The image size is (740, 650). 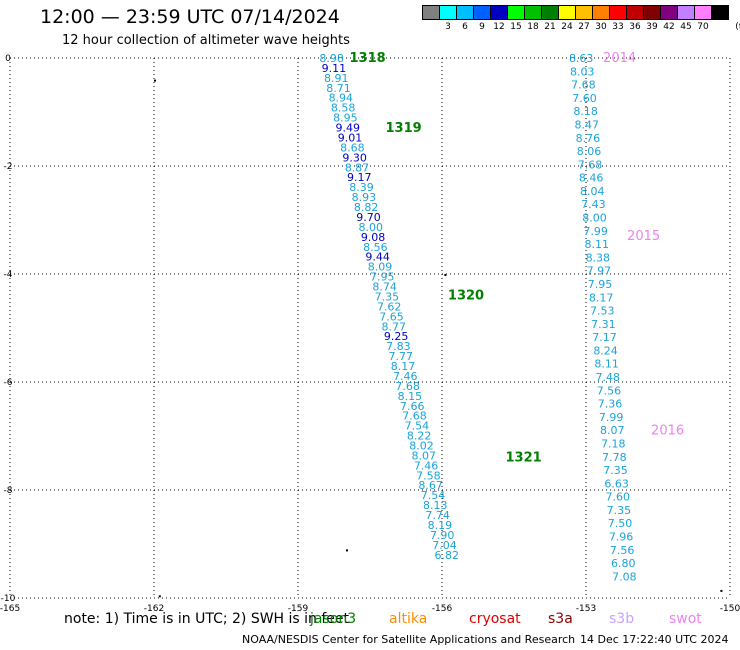 I want to click on wave-height-value: 8.87, so click(x=357, y=167).